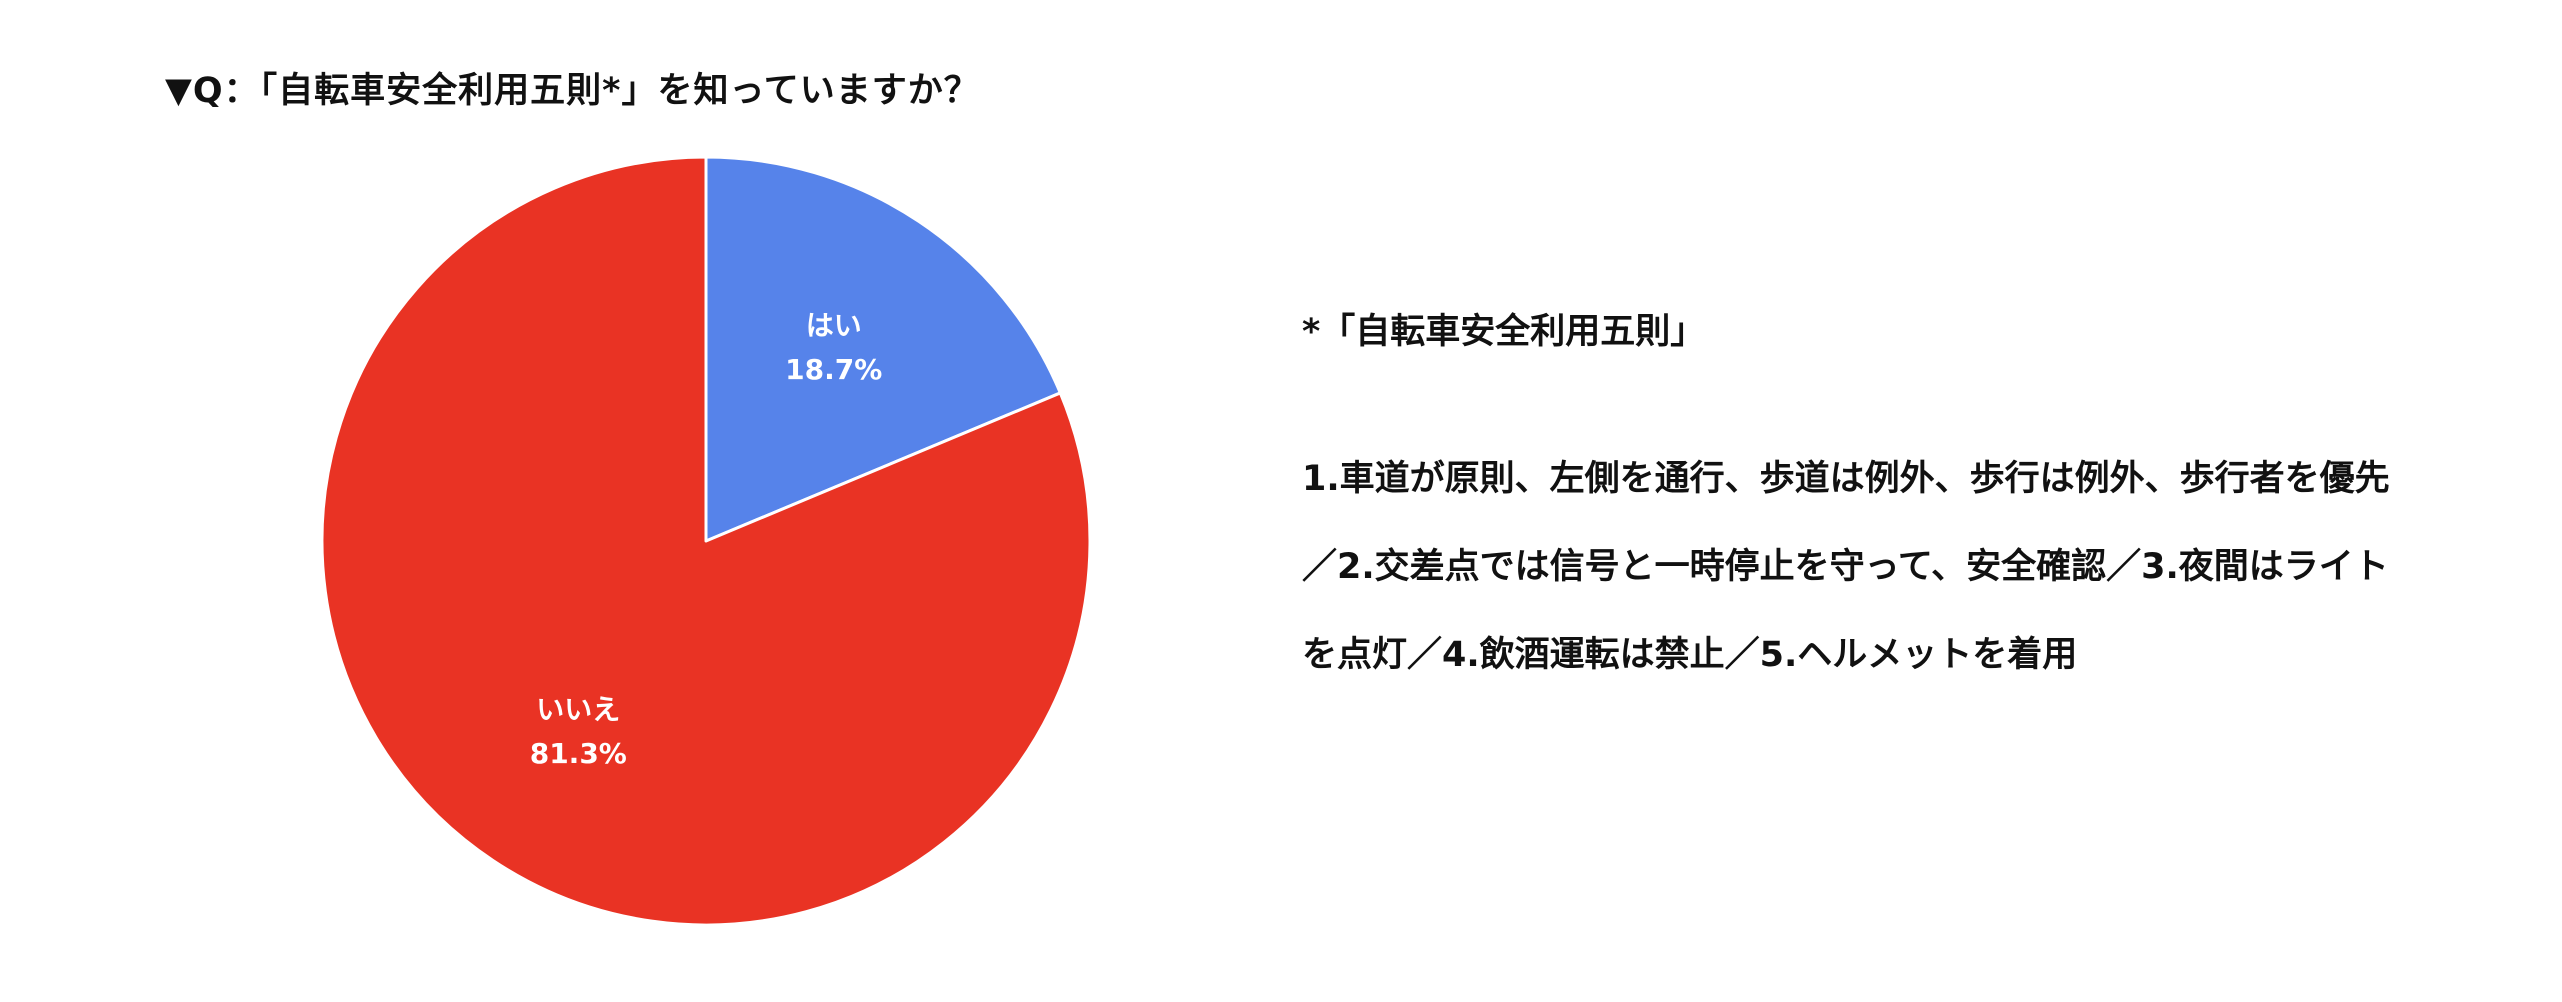 Image resolution: width=2562 pixels, height=1002 pixels. What do you see at coordinates (572, 91) in the screenshot?
I see `chart-title: ▼Q：「自転車安全利用五則*」を知っていますか？` at bounding box center [572, 91].